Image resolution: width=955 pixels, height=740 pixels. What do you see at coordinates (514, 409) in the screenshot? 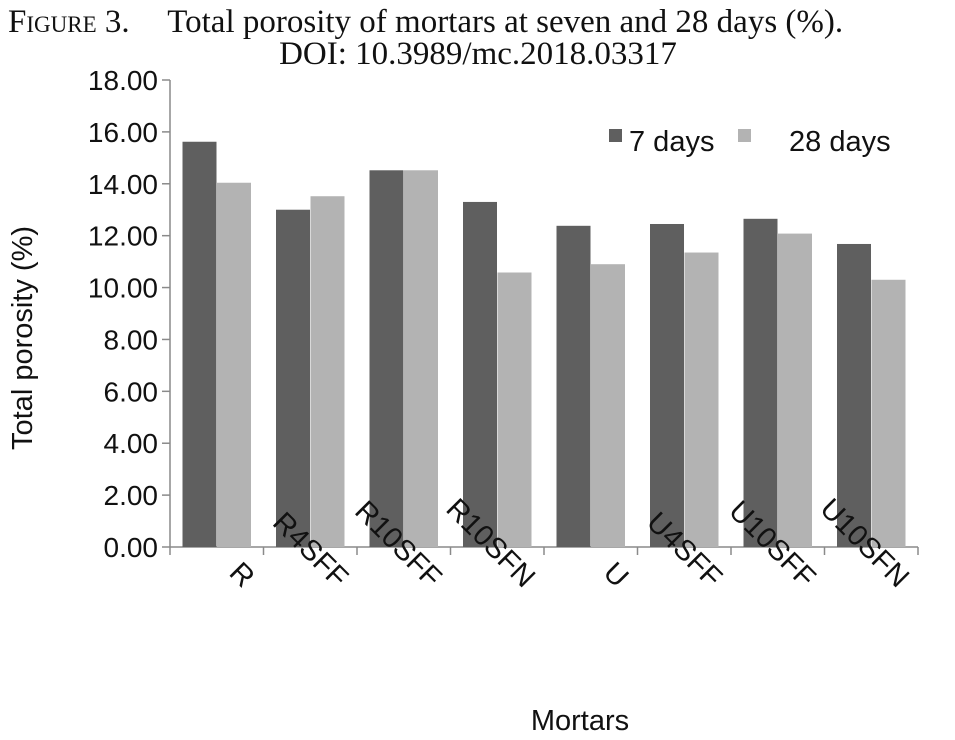
I see `bar-28-days-r10sfn` at bounding box center [514, 409].